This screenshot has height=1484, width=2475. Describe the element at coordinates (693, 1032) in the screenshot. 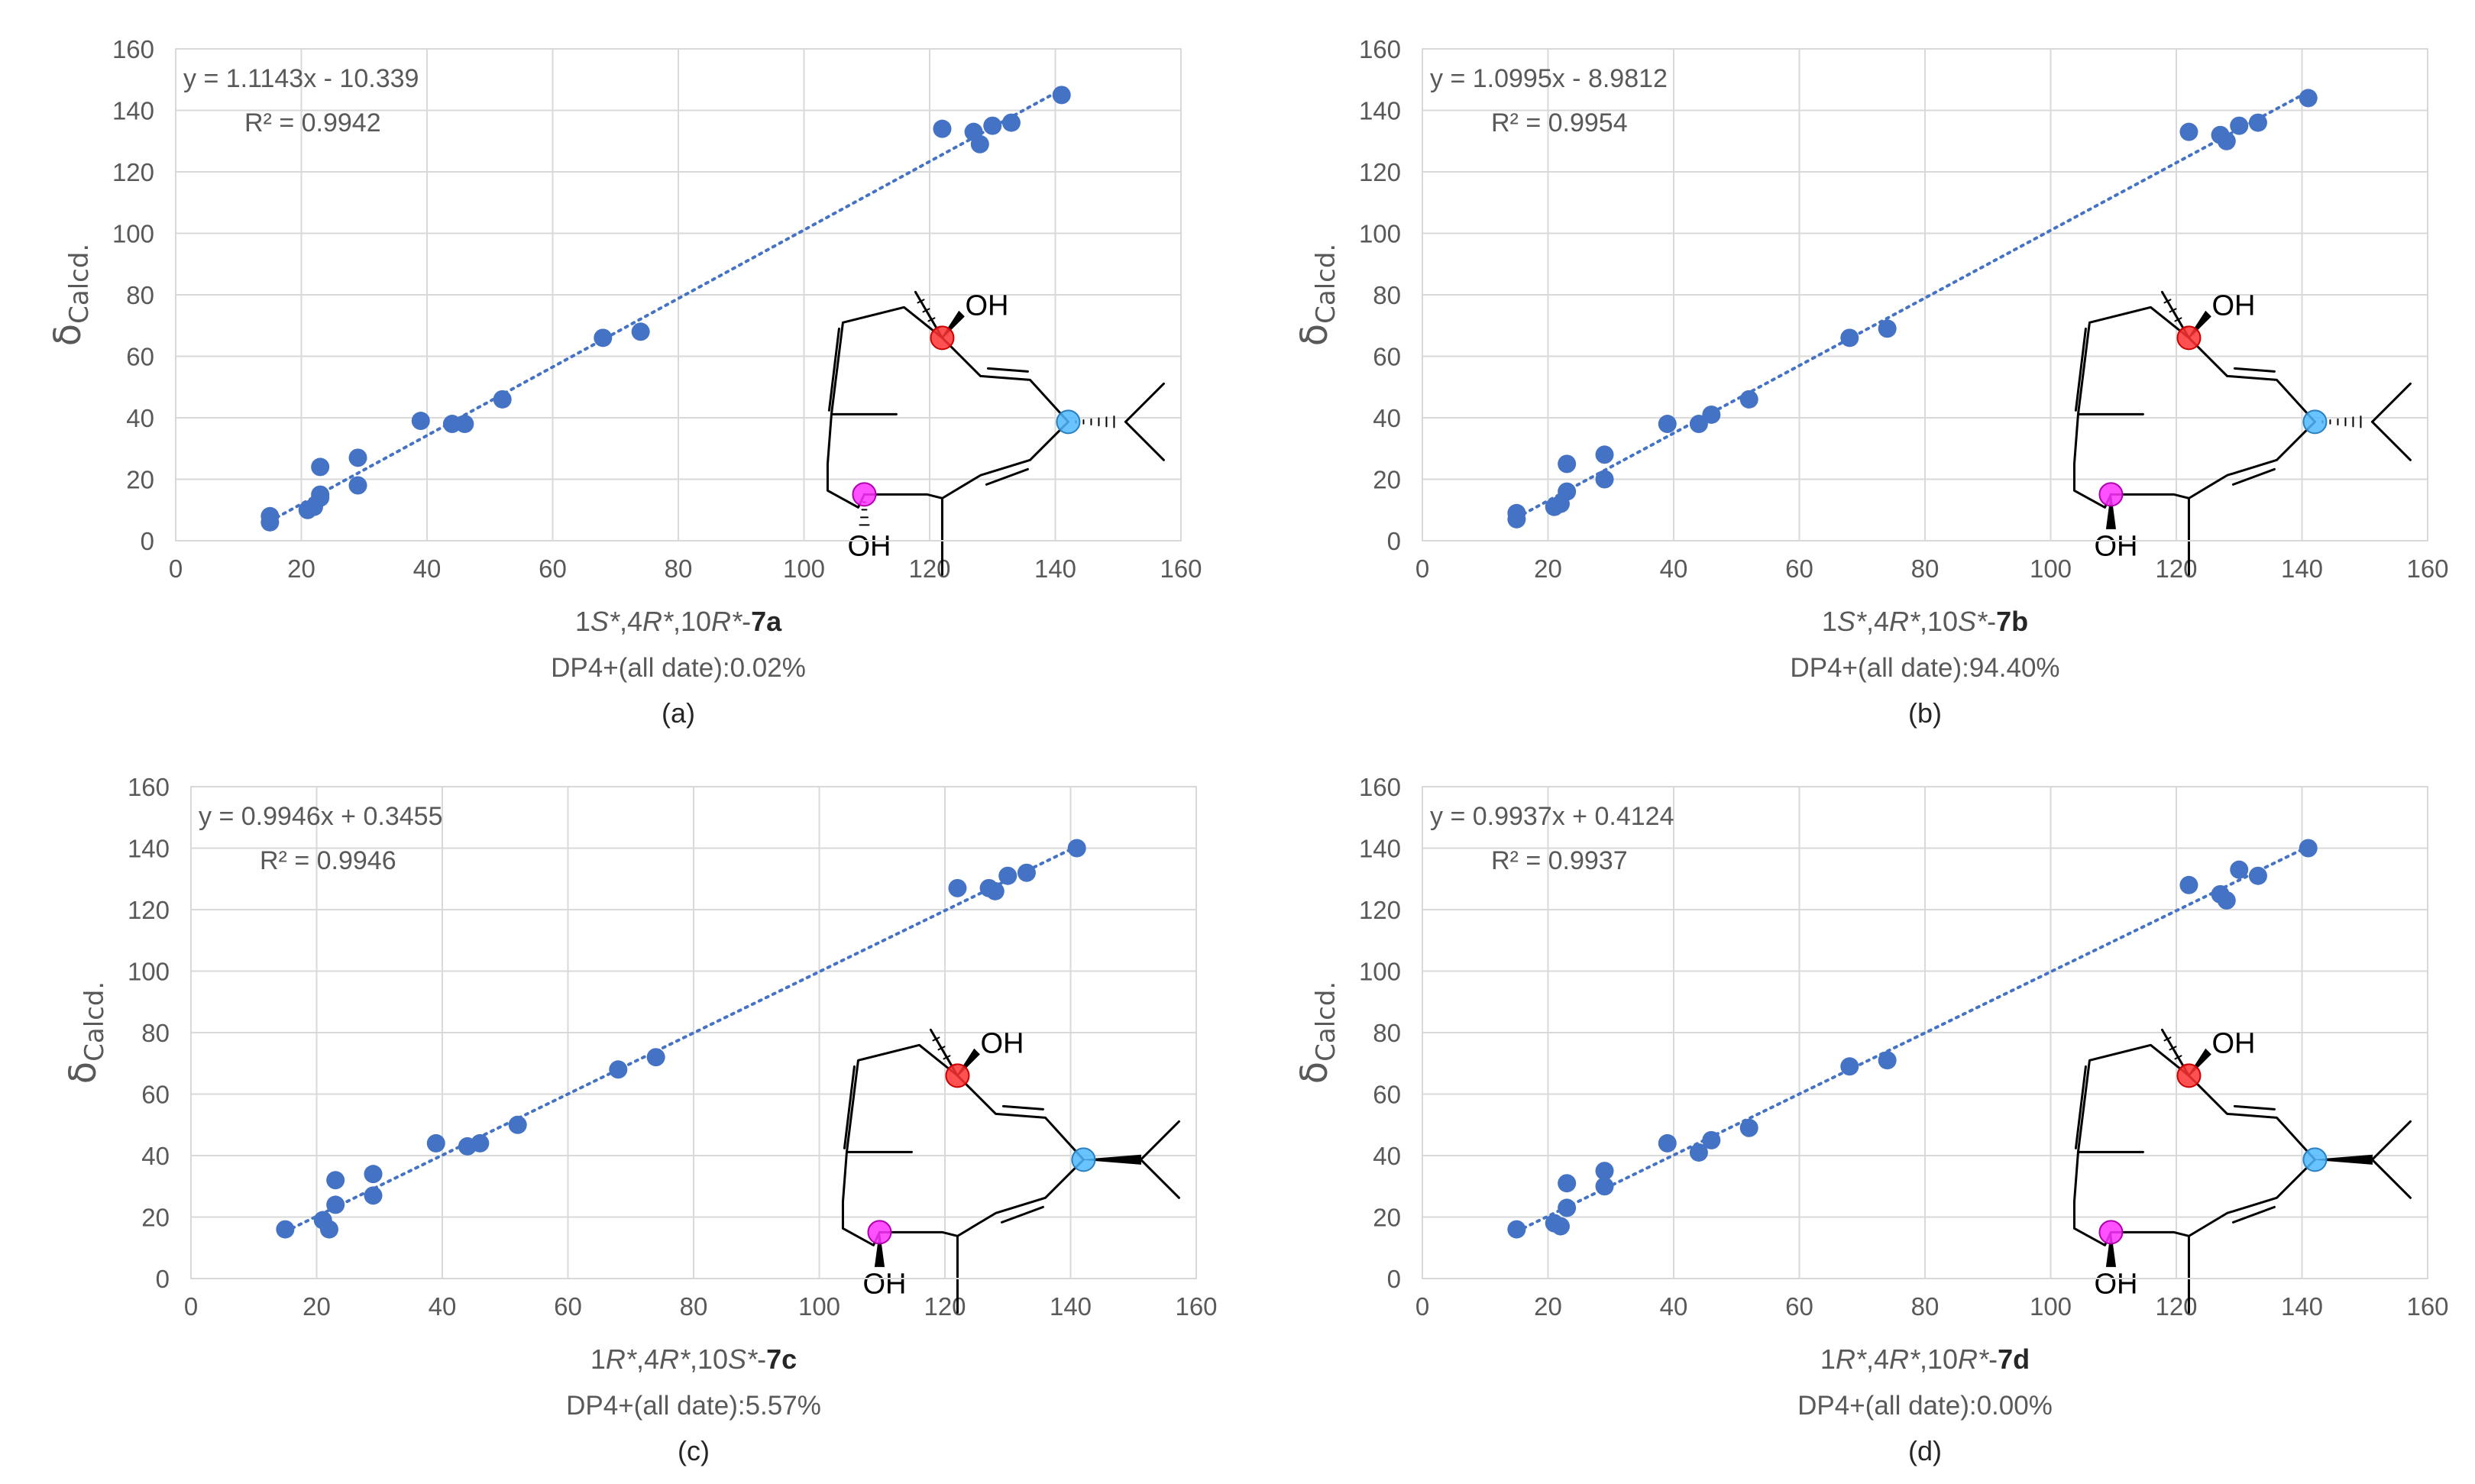

I see `plot-area` at that location.